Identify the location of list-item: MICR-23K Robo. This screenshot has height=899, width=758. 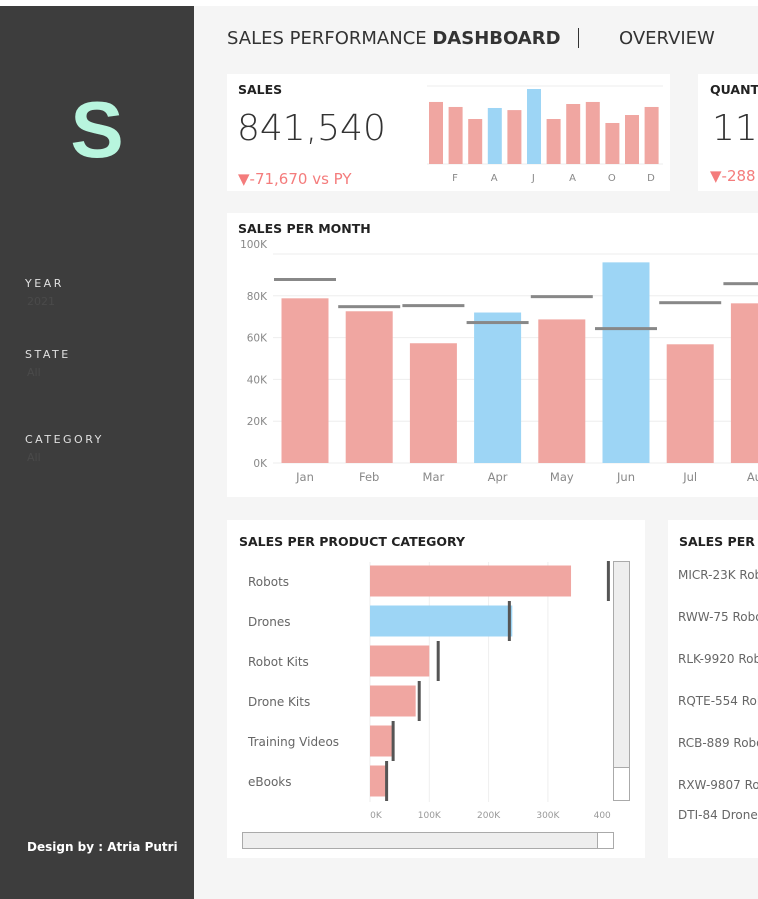
(718, 575).